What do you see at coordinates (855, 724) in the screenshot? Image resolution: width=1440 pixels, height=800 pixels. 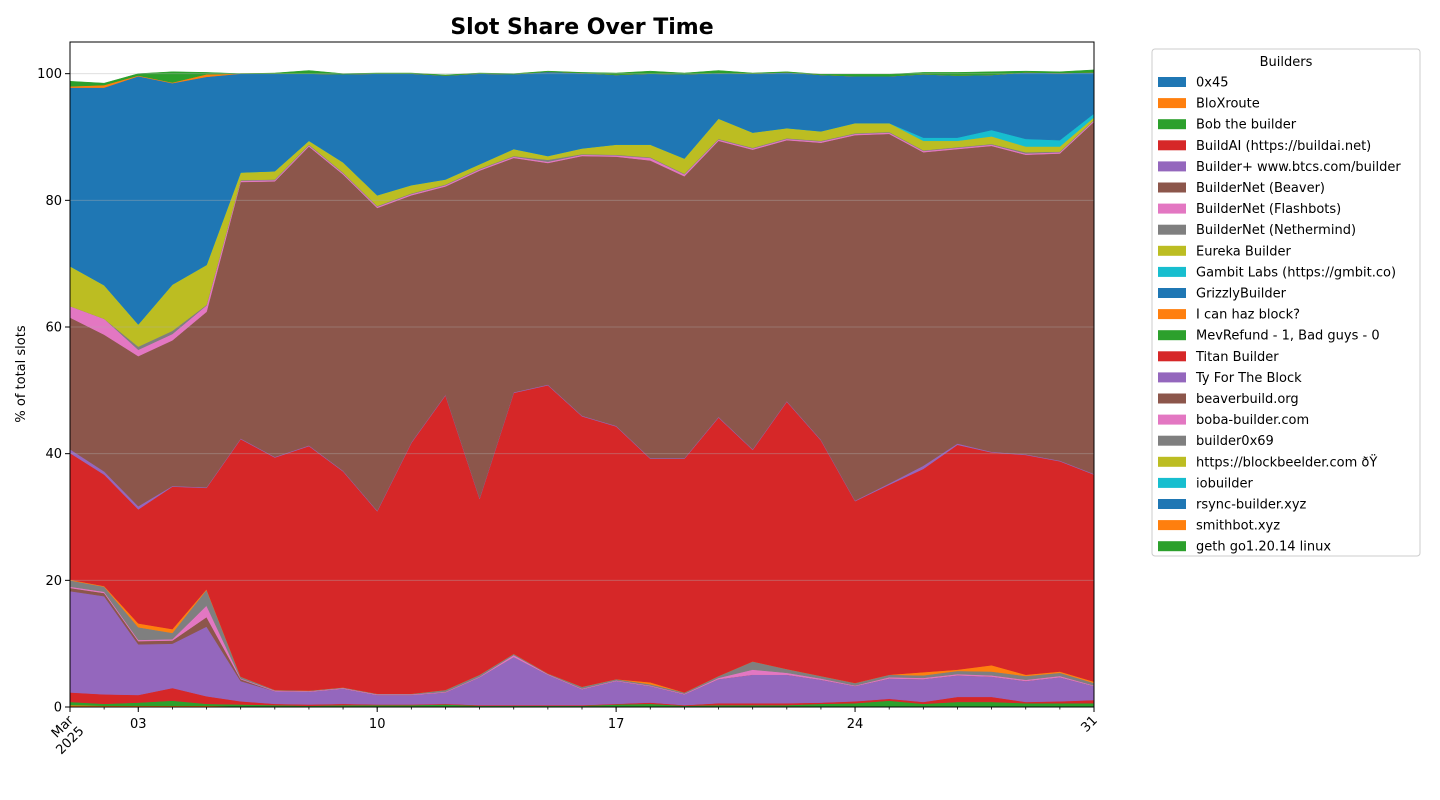 I see `x-tick-label-4: 24` at bounding box center [855, 724].